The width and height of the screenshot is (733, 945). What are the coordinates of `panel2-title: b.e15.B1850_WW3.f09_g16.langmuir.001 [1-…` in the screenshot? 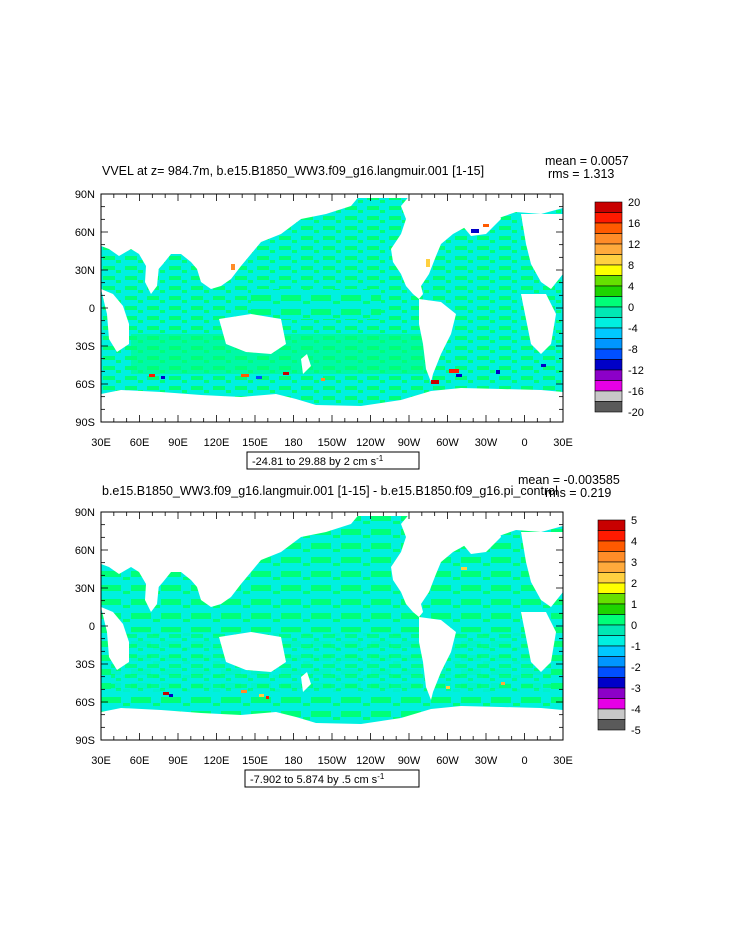 It's located at (330, 491).